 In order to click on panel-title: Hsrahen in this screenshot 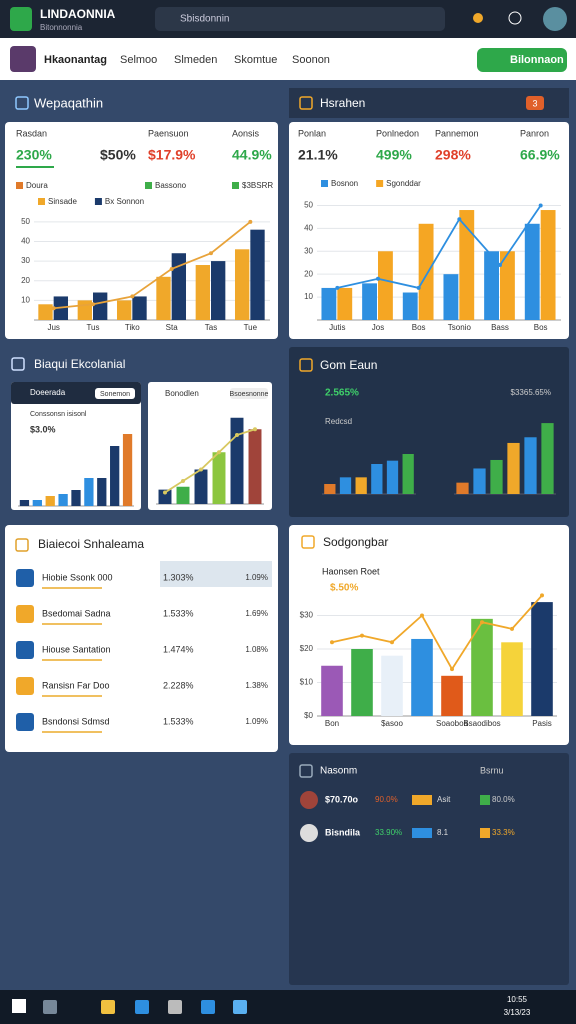, I will do `click(342, 103)`.